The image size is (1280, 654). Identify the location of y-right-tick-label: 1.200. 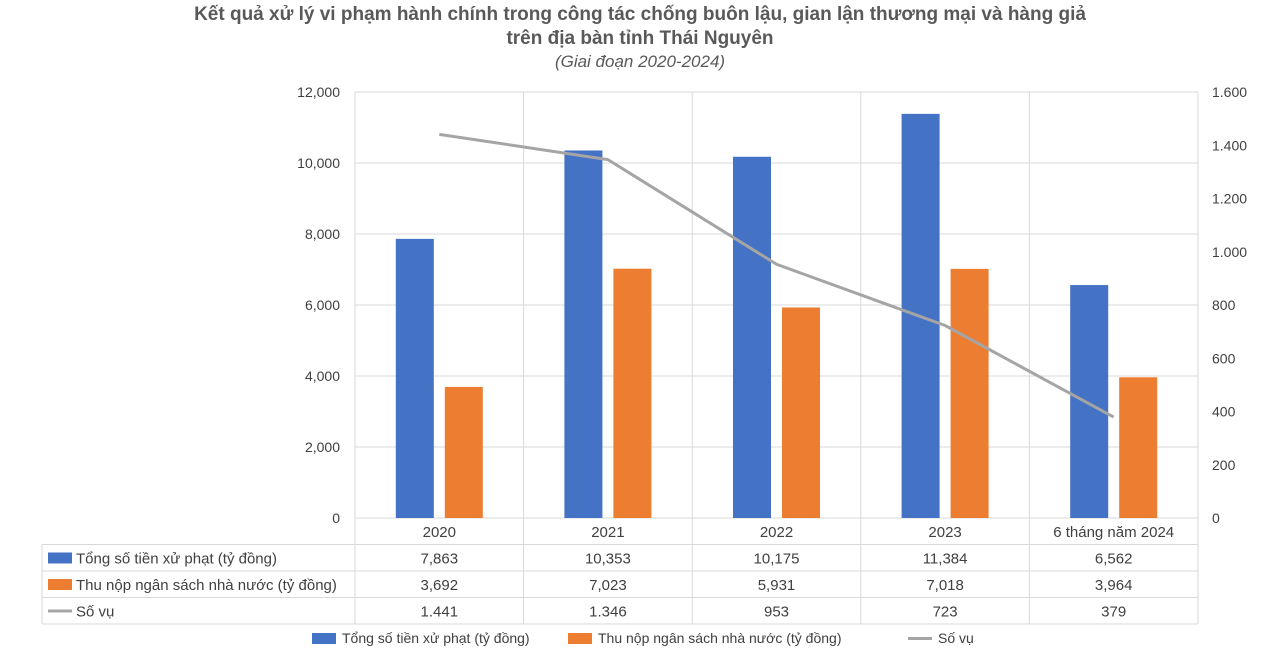
(1229, 199).